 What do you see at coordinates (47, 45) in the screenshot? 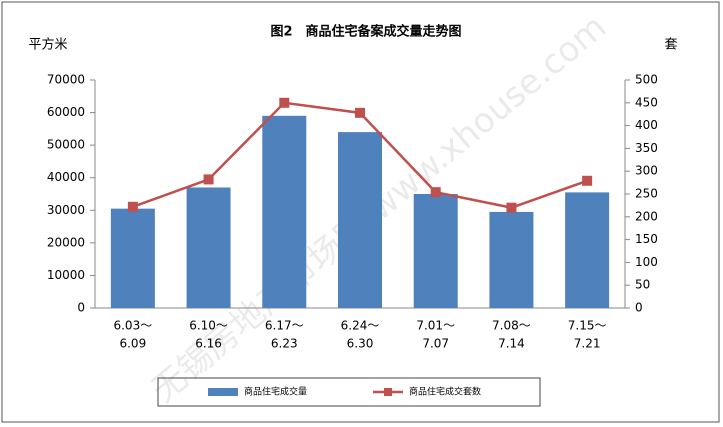
I see `y-axis-label: 平方米` at bounding box center [47, 45].